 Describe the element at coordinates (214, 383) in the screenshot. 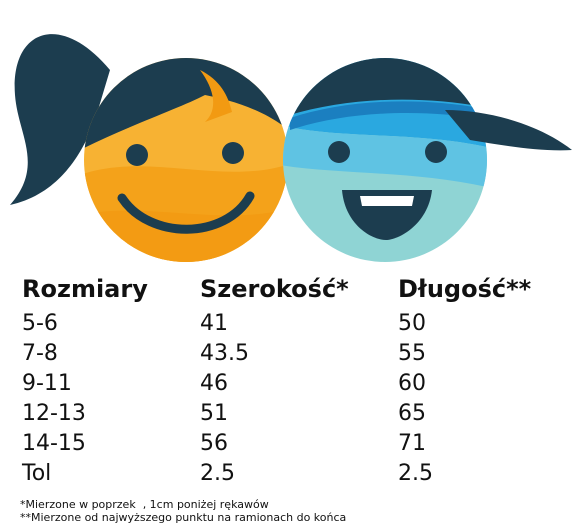

I see `width-cell: 46` at that location.